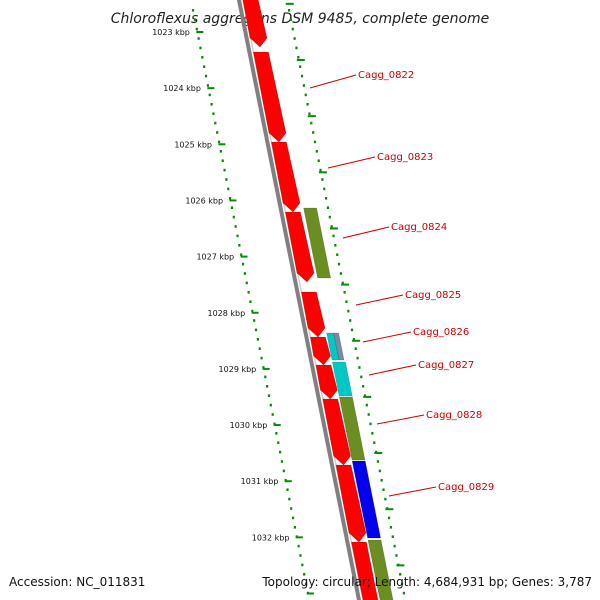 This screenshot has height=600, width=600. What do you see at coordinates (215, 257) in the screenshot?
I see `kbp-label: 1027 kbp` at bounding box center [215, 257].